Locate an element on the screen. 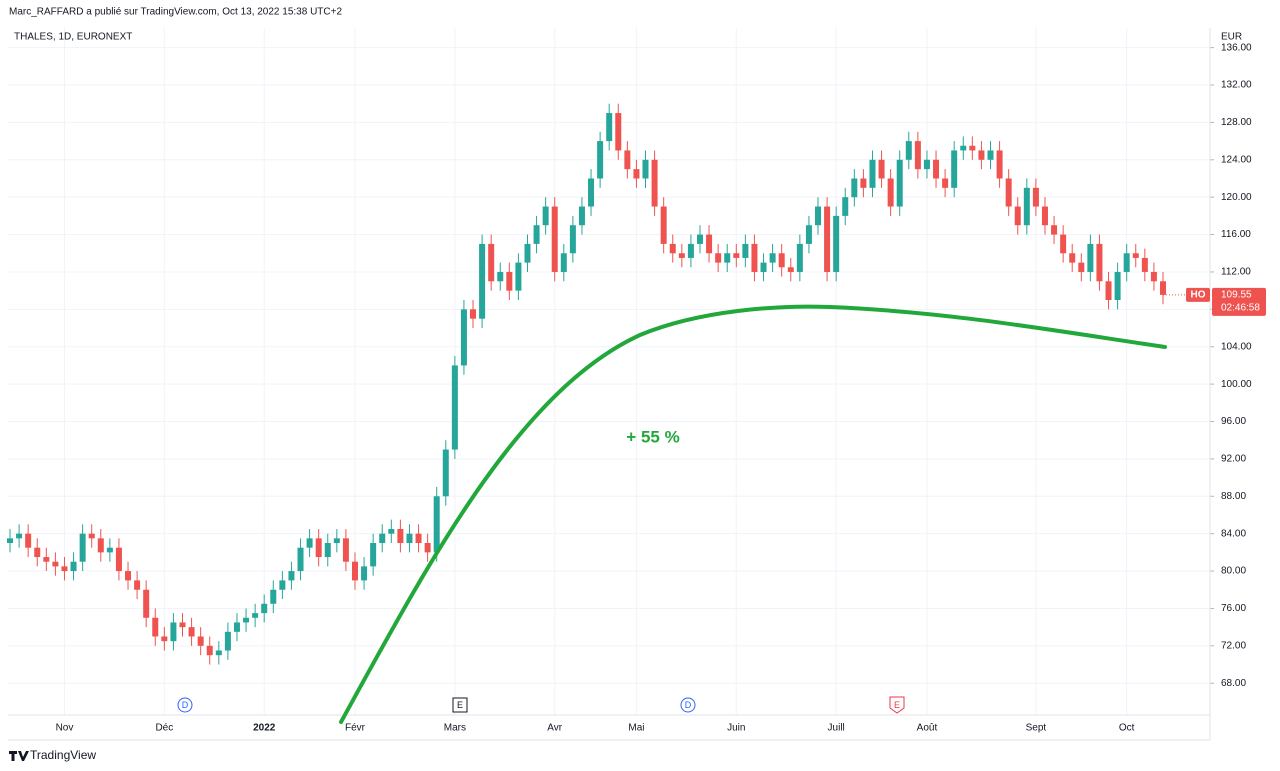 This screenshot has width=1280, height=771. x-tick-label: Nov is located at coordinates (65, 728).